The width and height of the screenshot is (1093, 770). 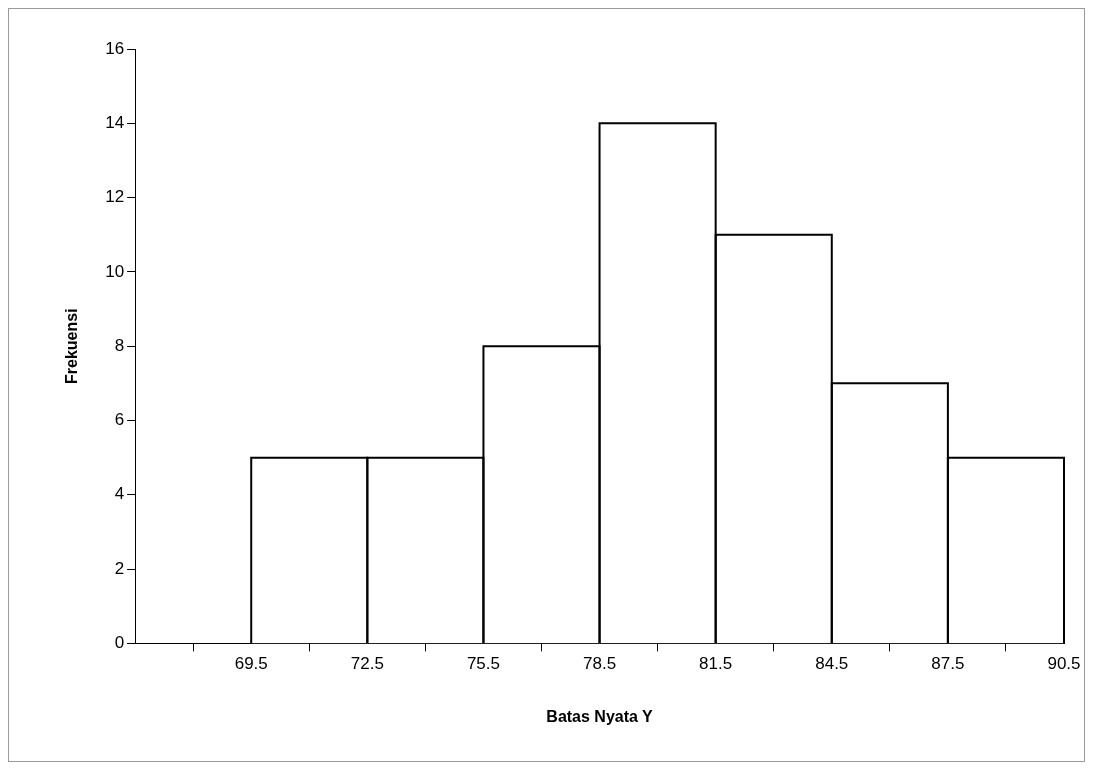 I want to click on y-tick-label: 8, so click(x=119, y=345).